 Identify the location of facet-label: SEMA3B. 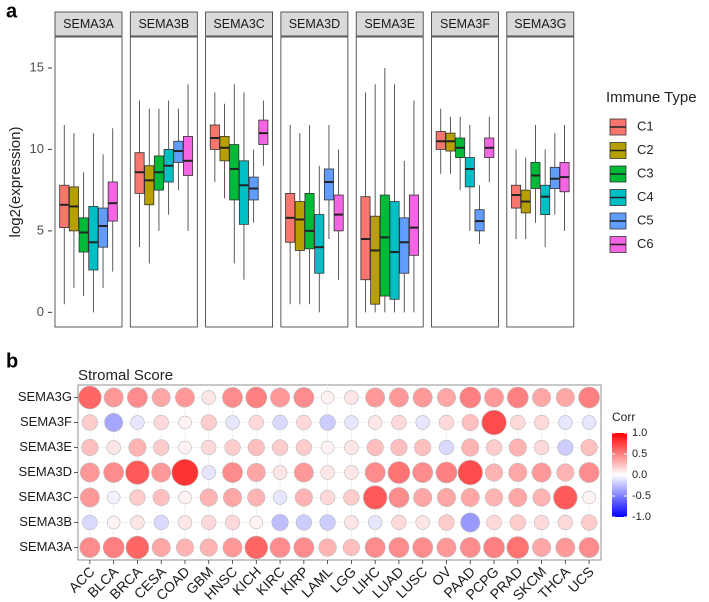
(163, 24).